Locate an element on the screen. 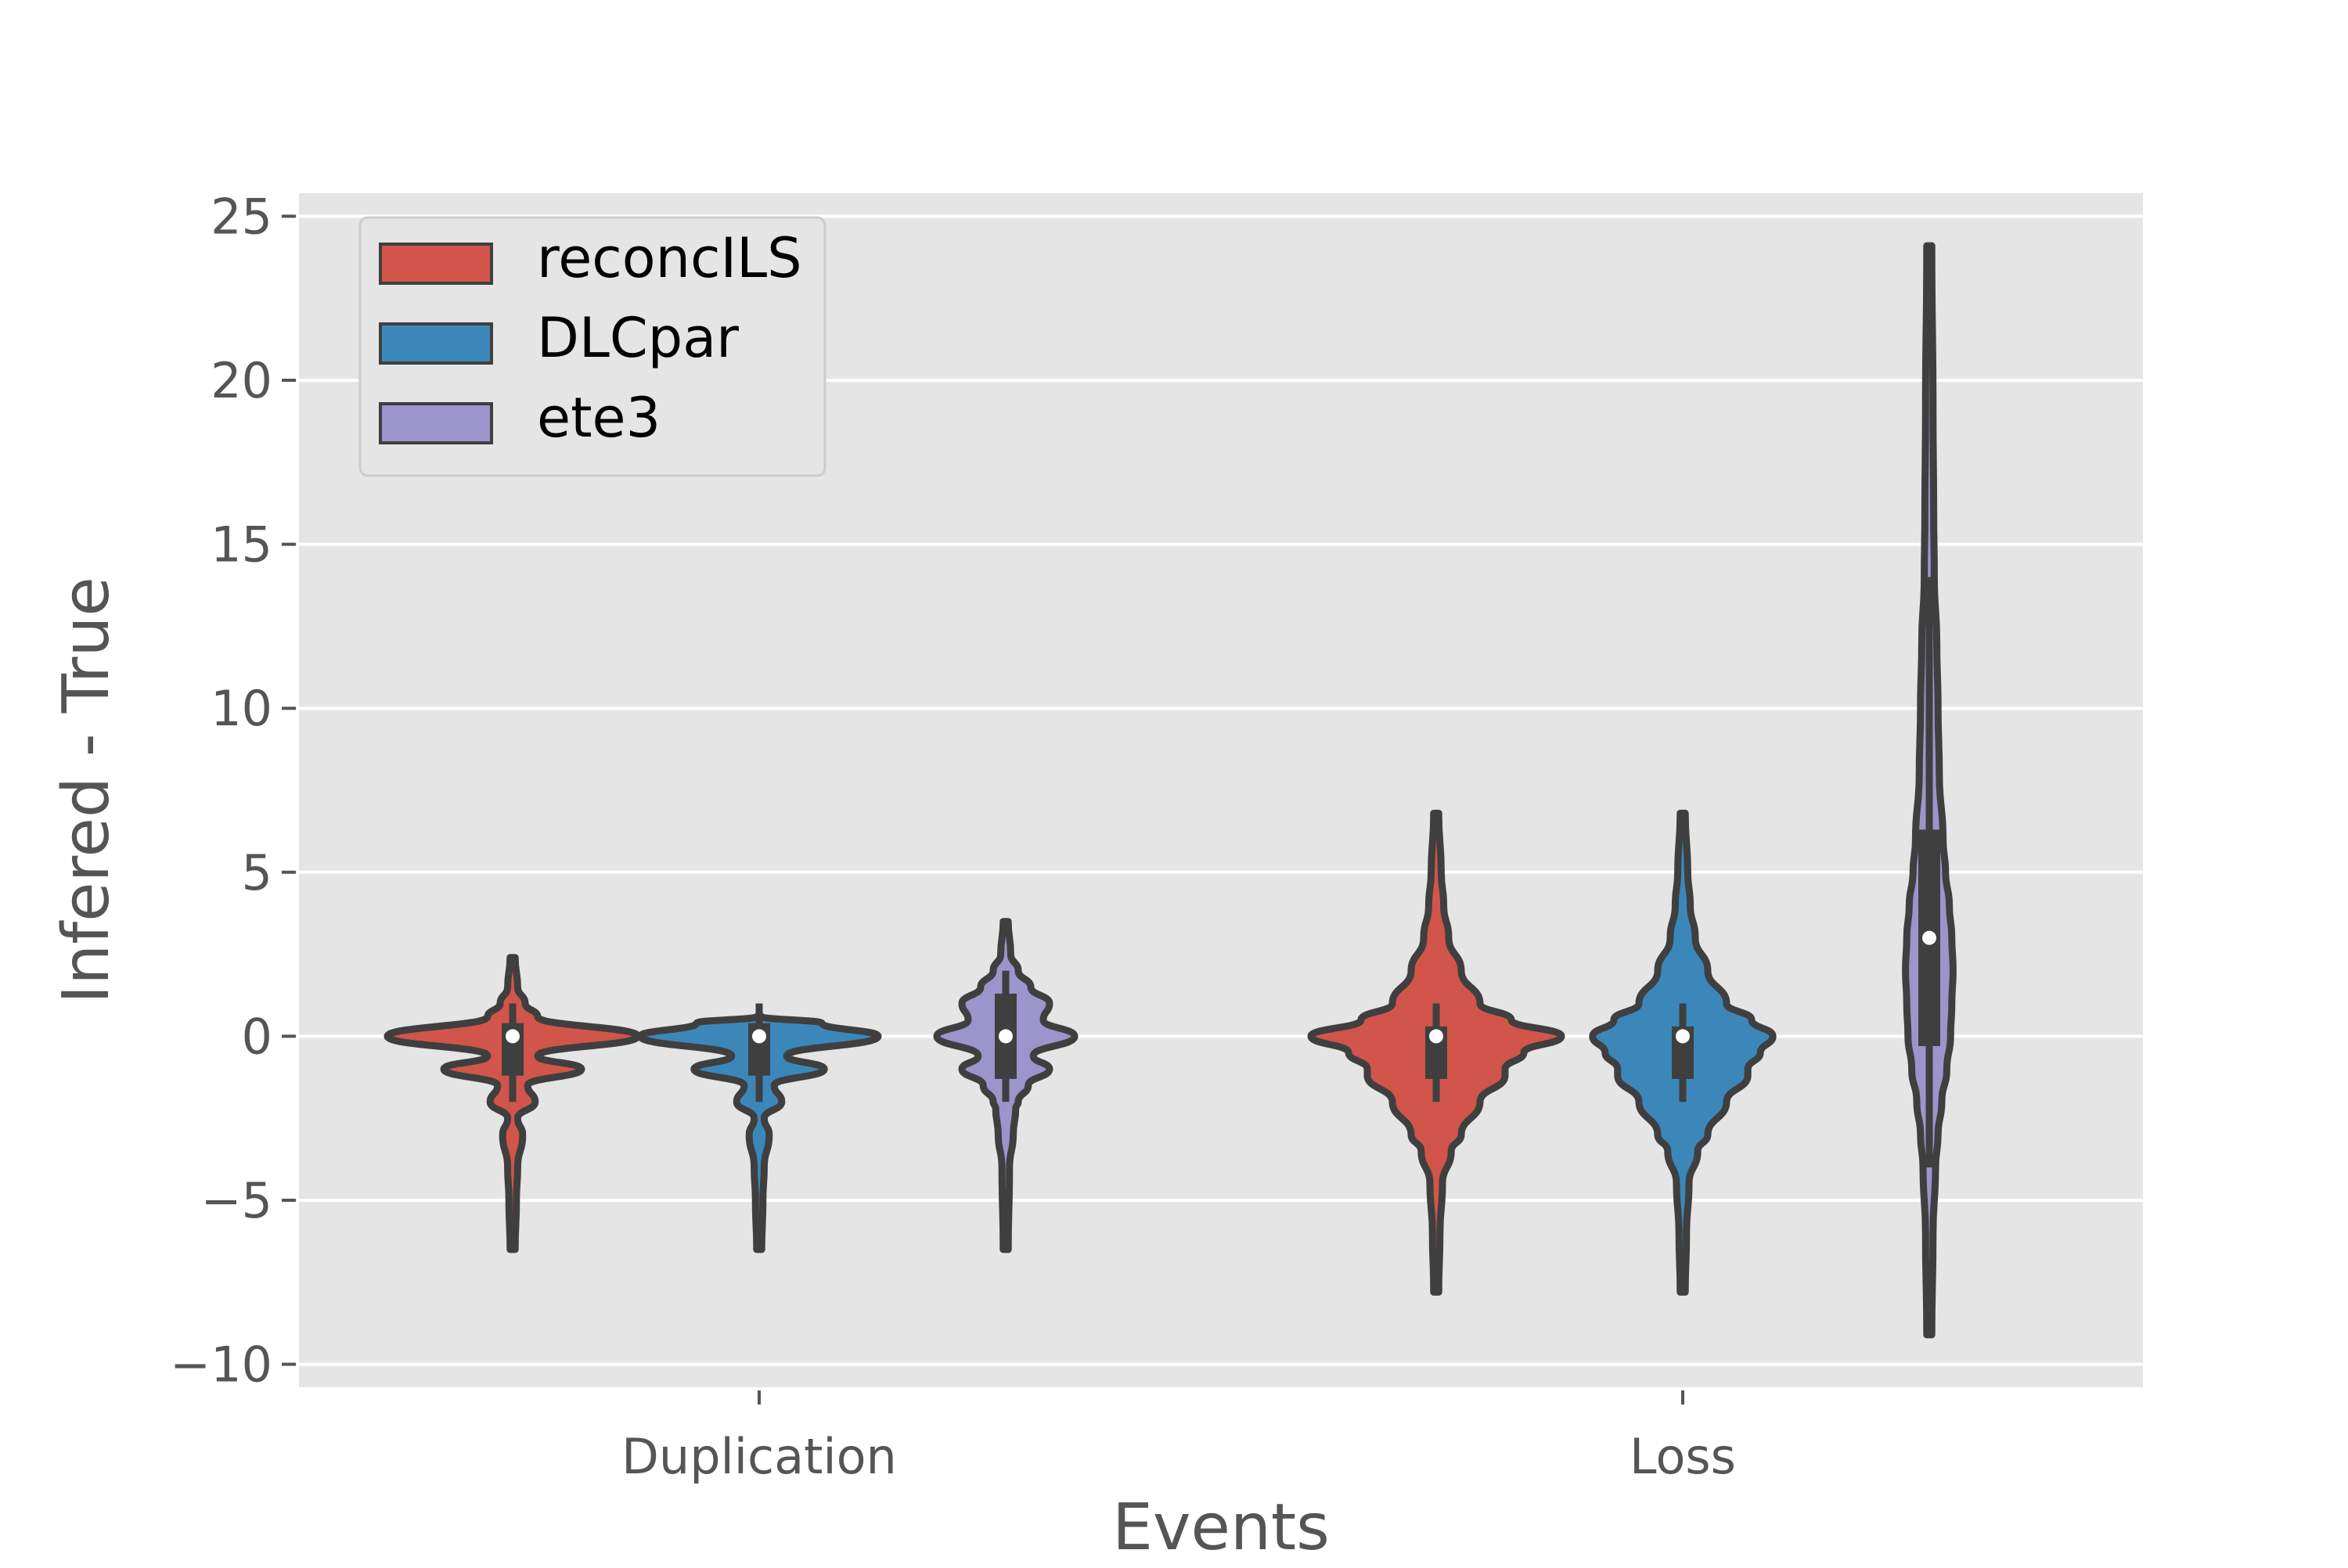  legend-label-ete3: ete3 is located at coordinates (599, 418).